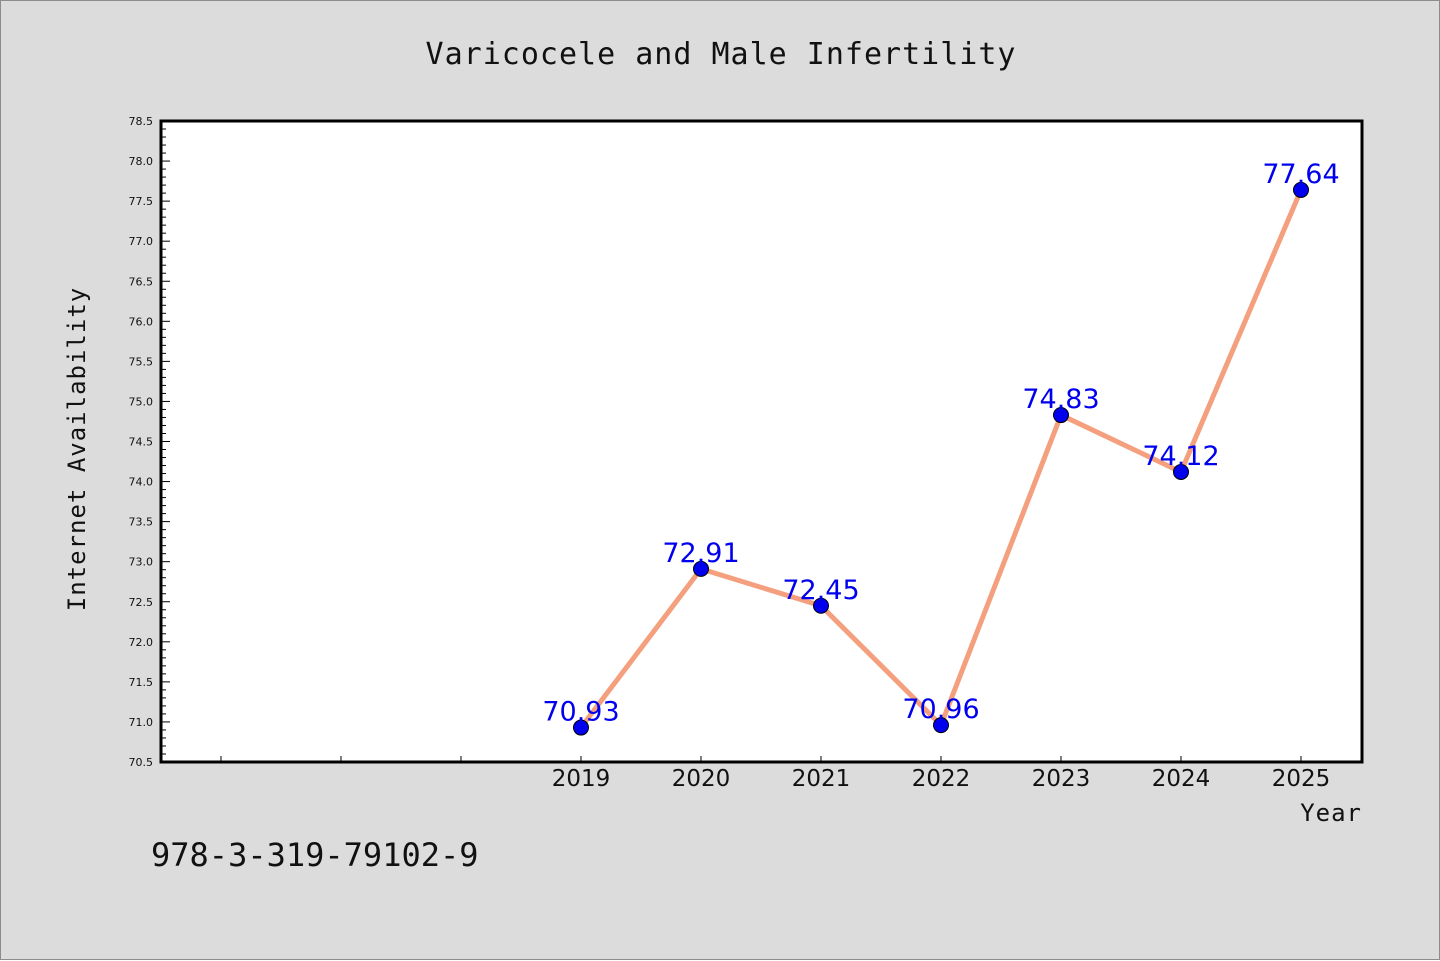  What do you see at coordinates (701, 779) in the screenshot?
I see `x-tick-label: 2020` at bounding box center [701, 779].